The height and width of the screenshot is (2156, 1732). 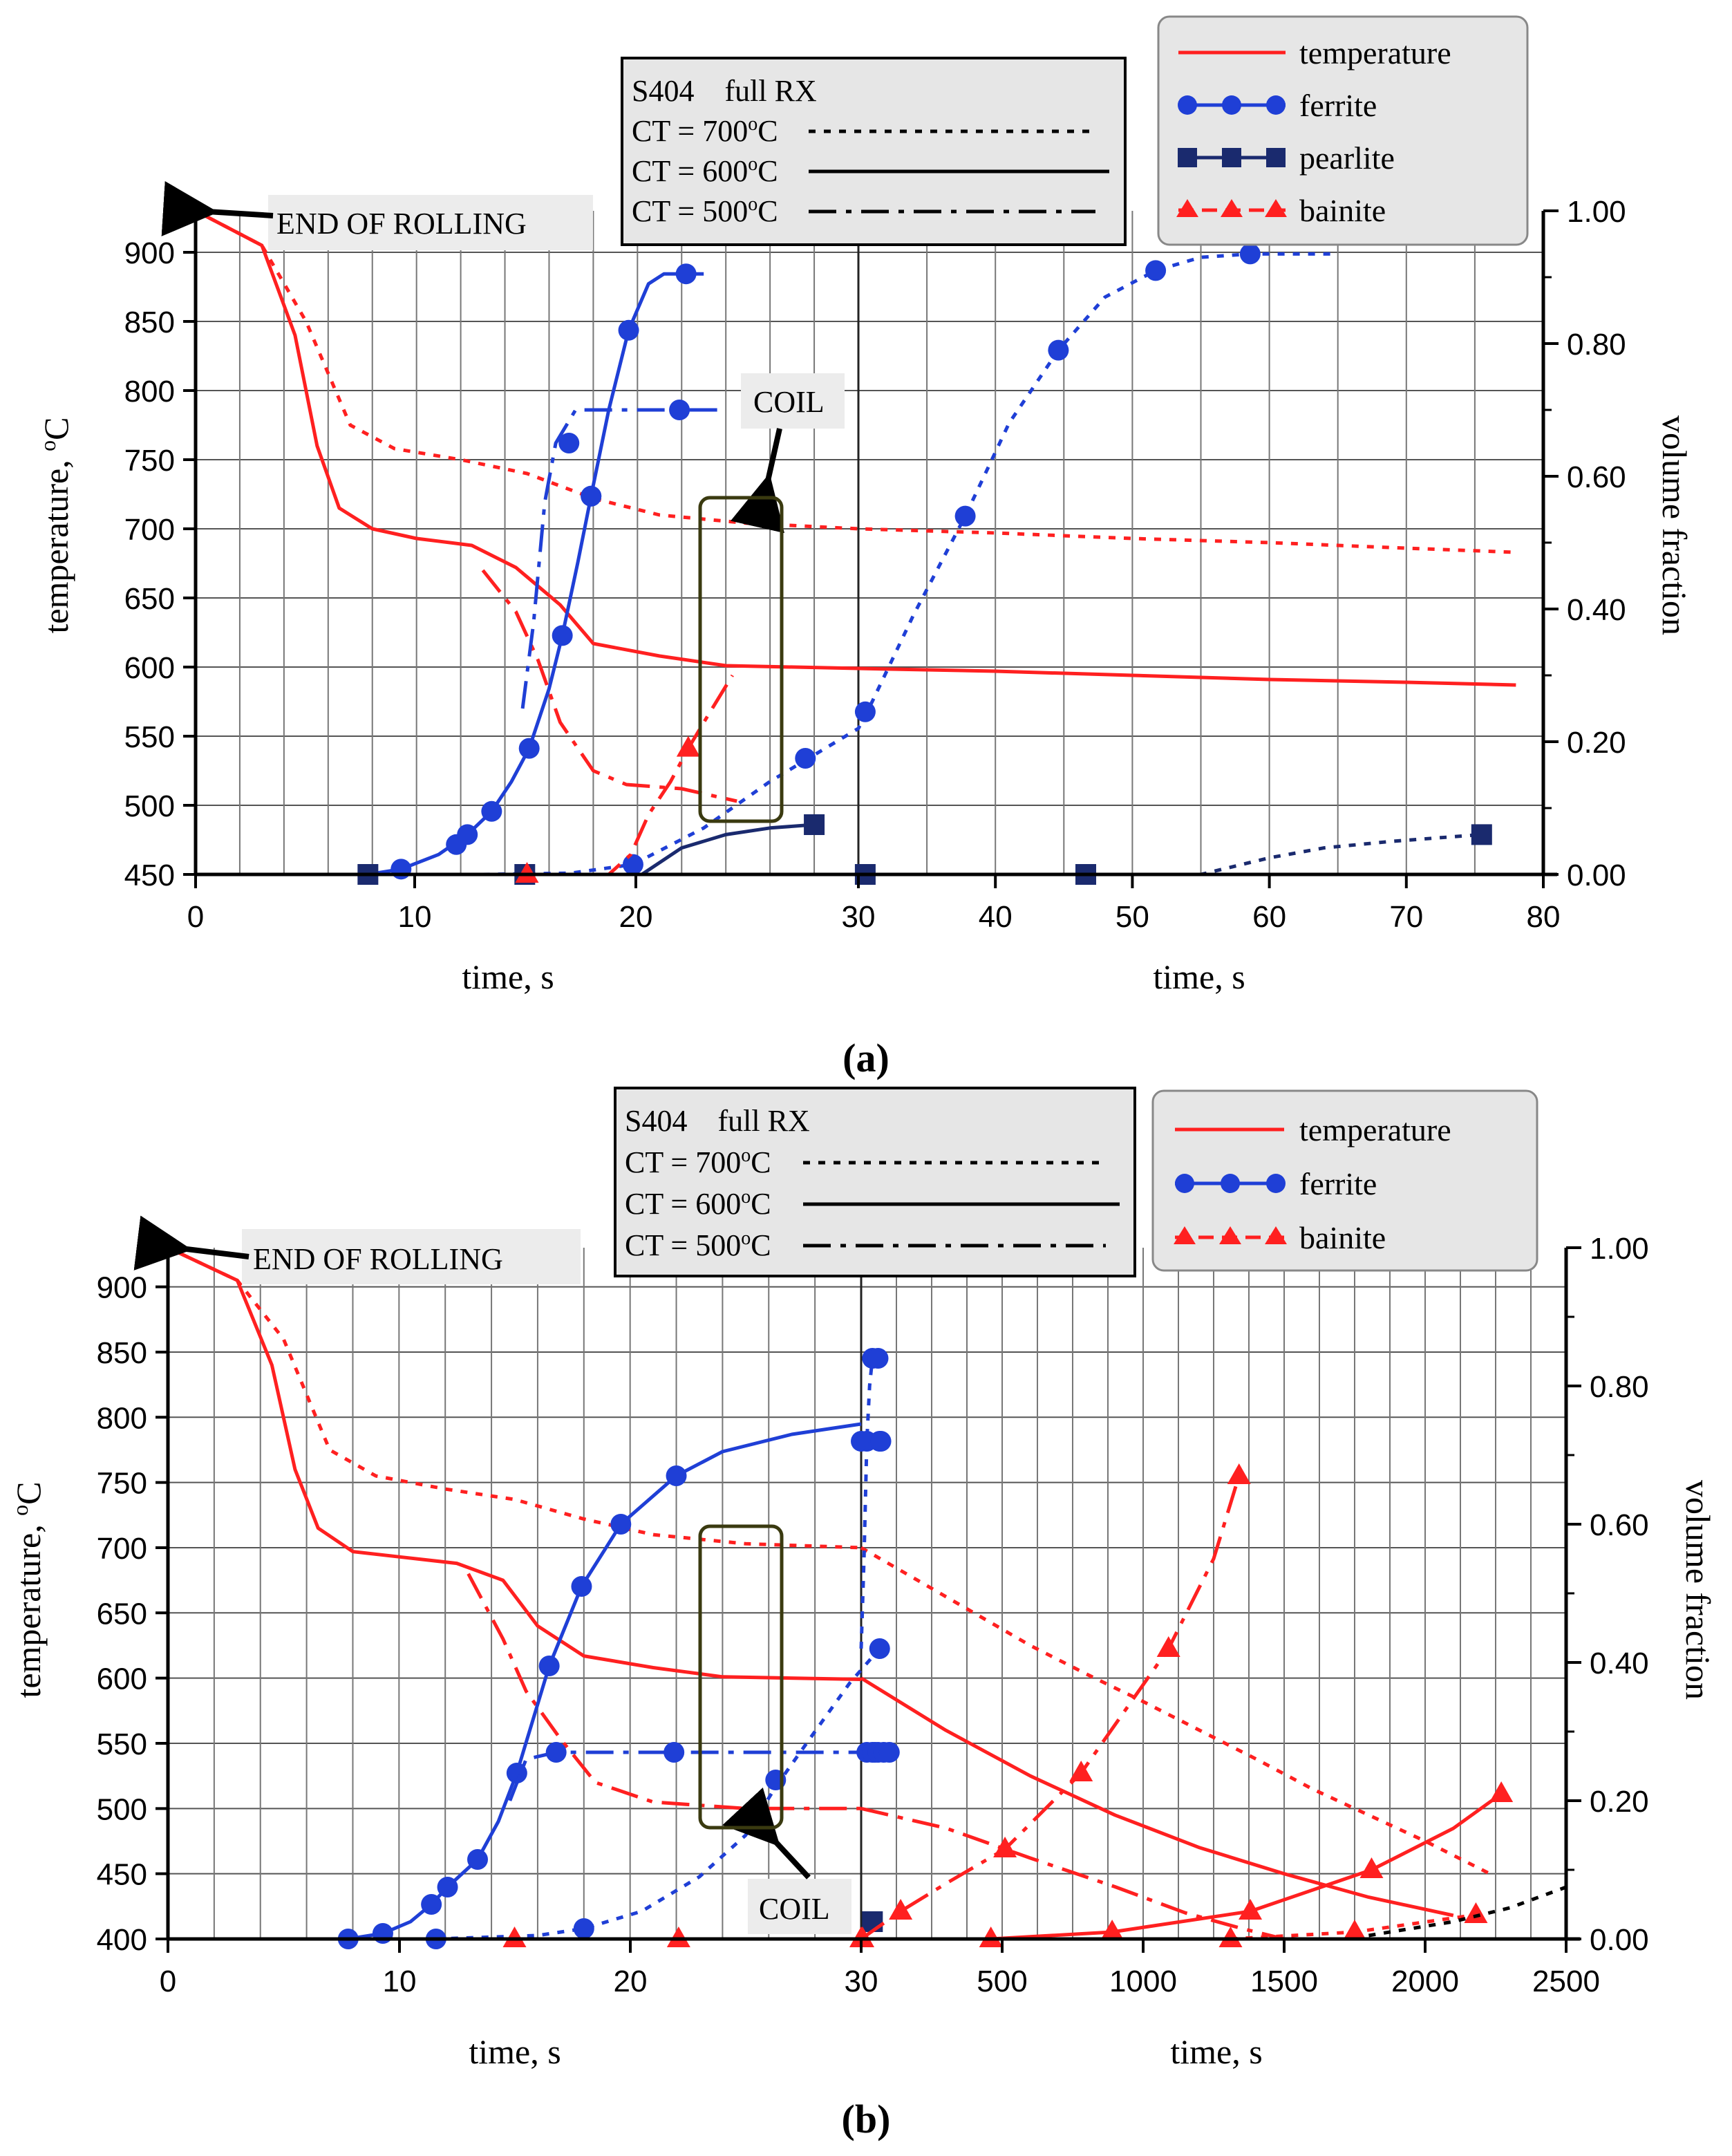 What do you see at coordinates (1698, 1590) in the screenshot?
I see `panel-b-right-axis-title: volume fraction` at bounding box center [1698, 1590].